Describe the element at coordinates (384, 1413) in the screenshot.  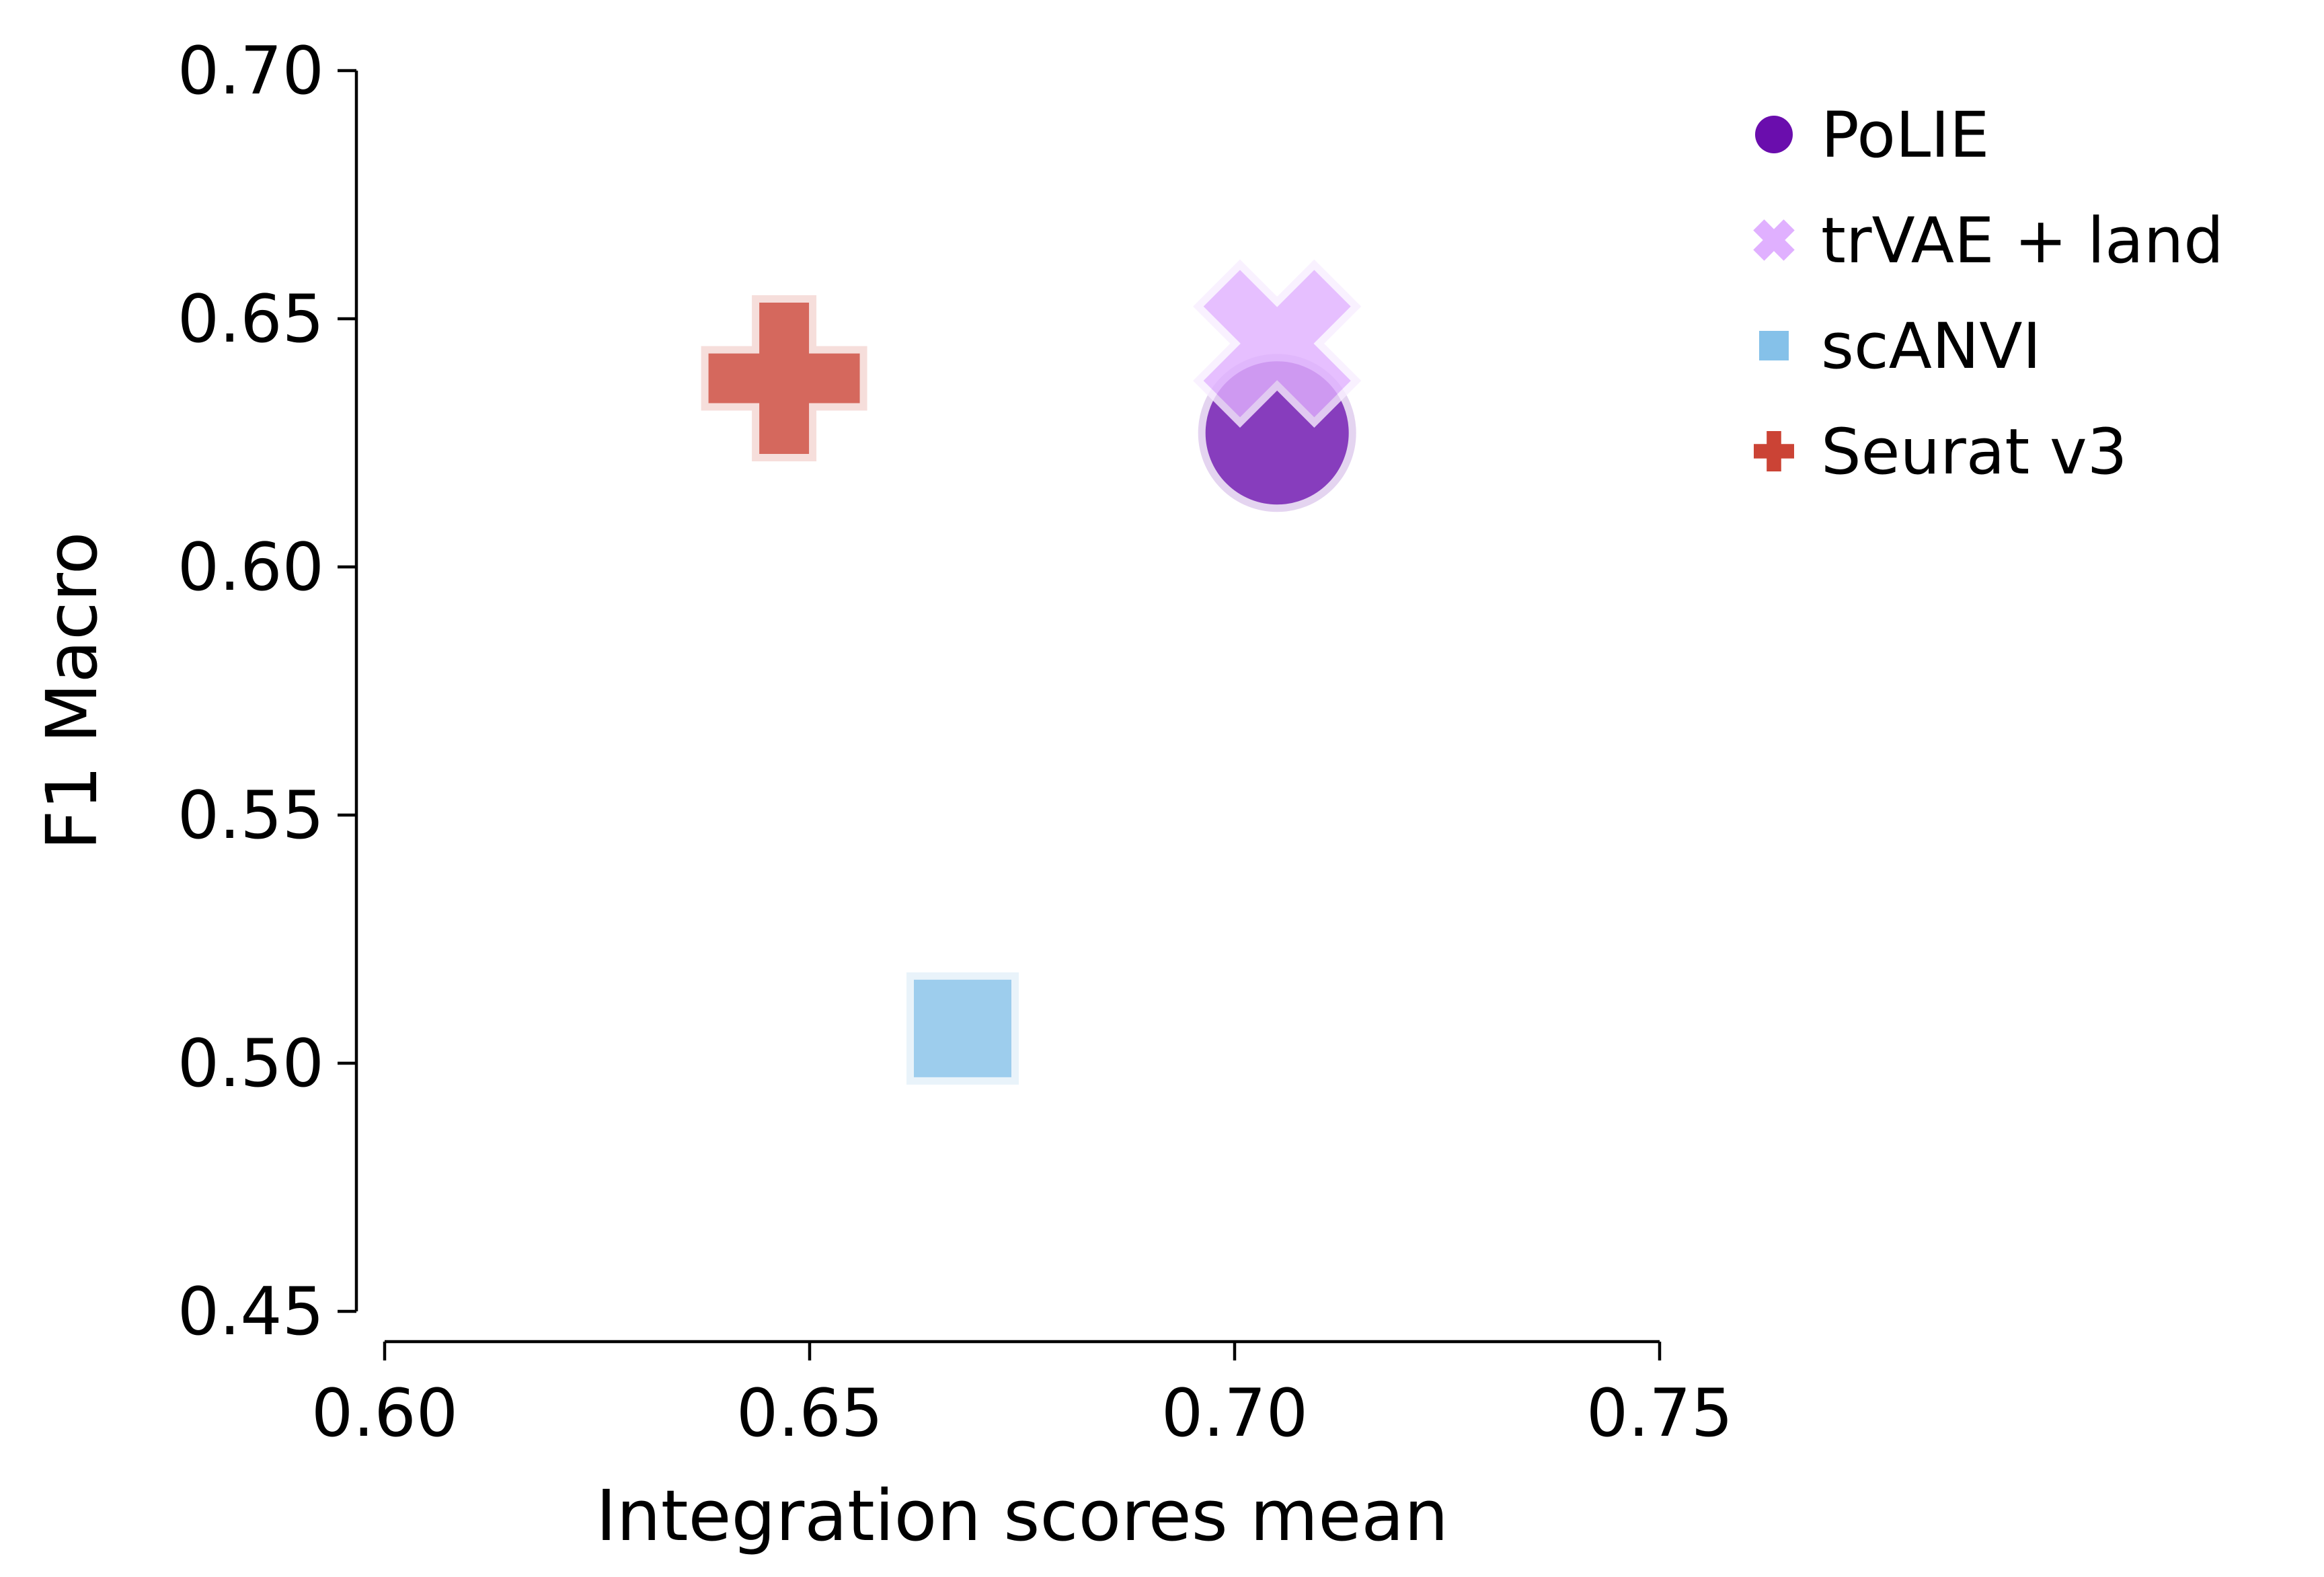
I see `x-tick-label: 0.60` at that location.